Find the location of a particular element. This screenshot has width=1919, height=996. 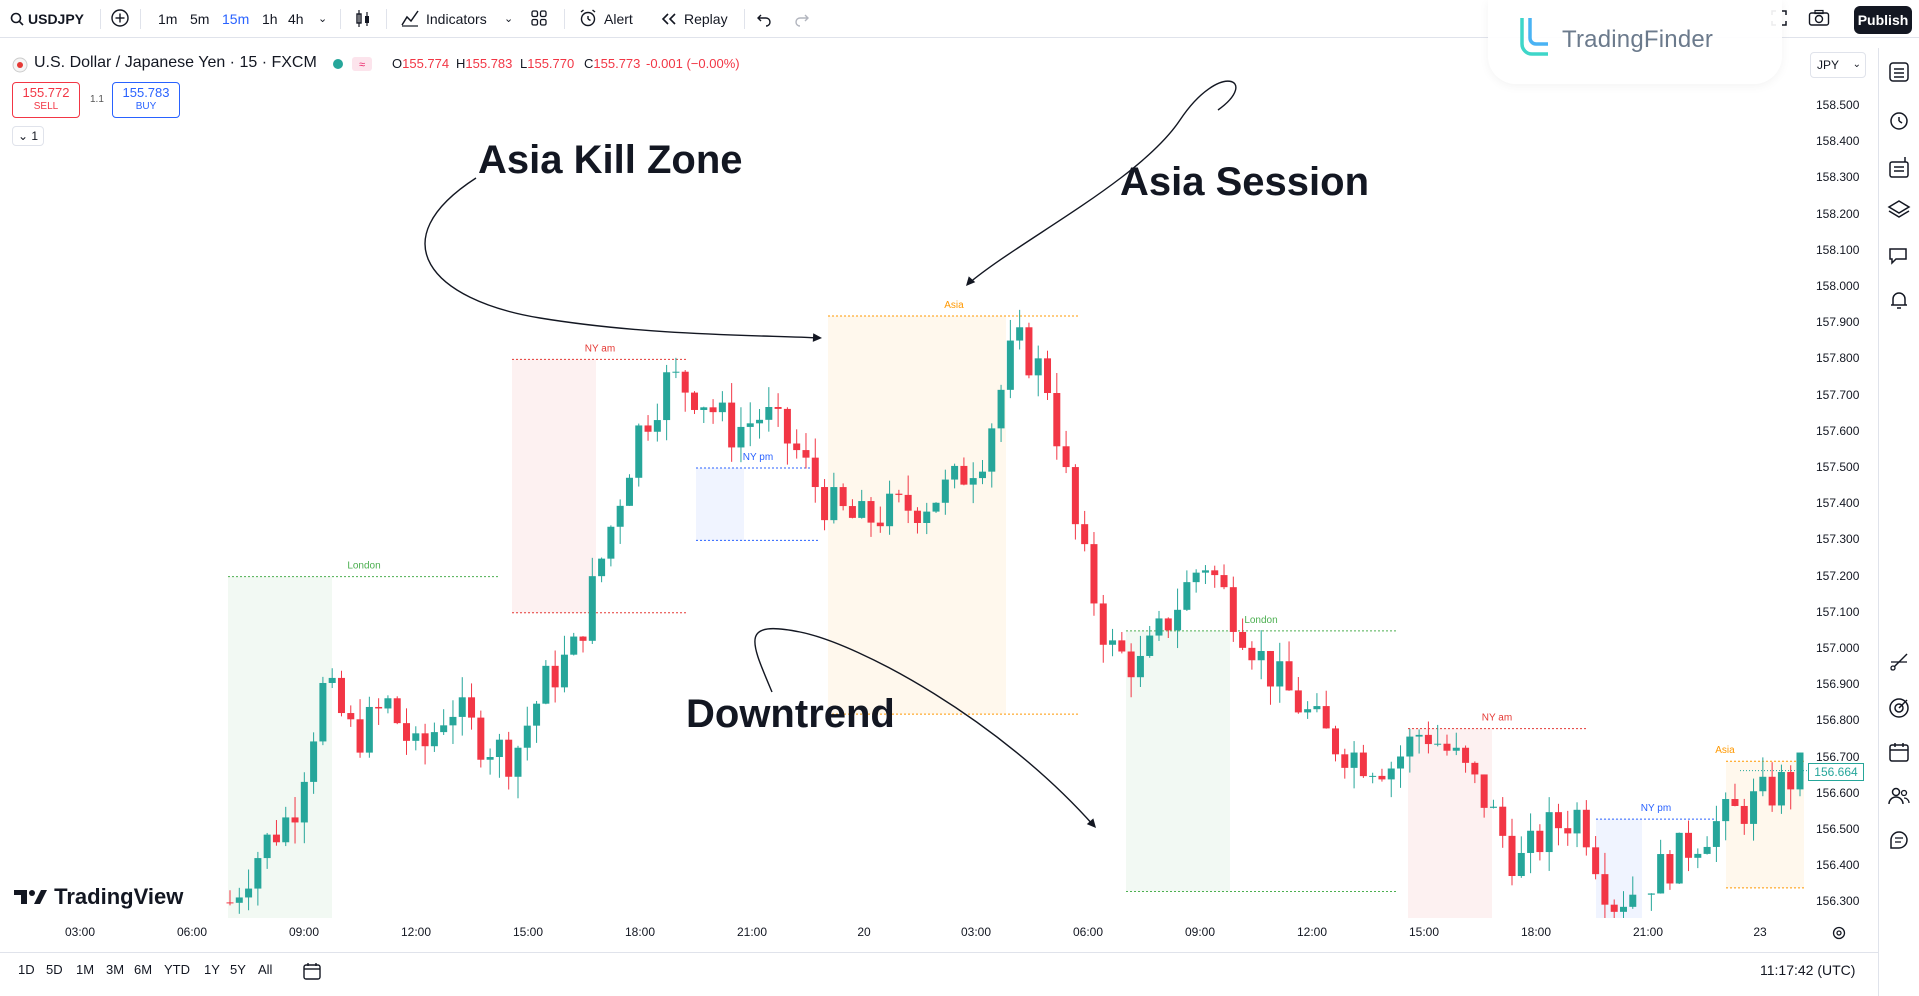

alerts-clock-icon is located at coordinates (1899, 120).